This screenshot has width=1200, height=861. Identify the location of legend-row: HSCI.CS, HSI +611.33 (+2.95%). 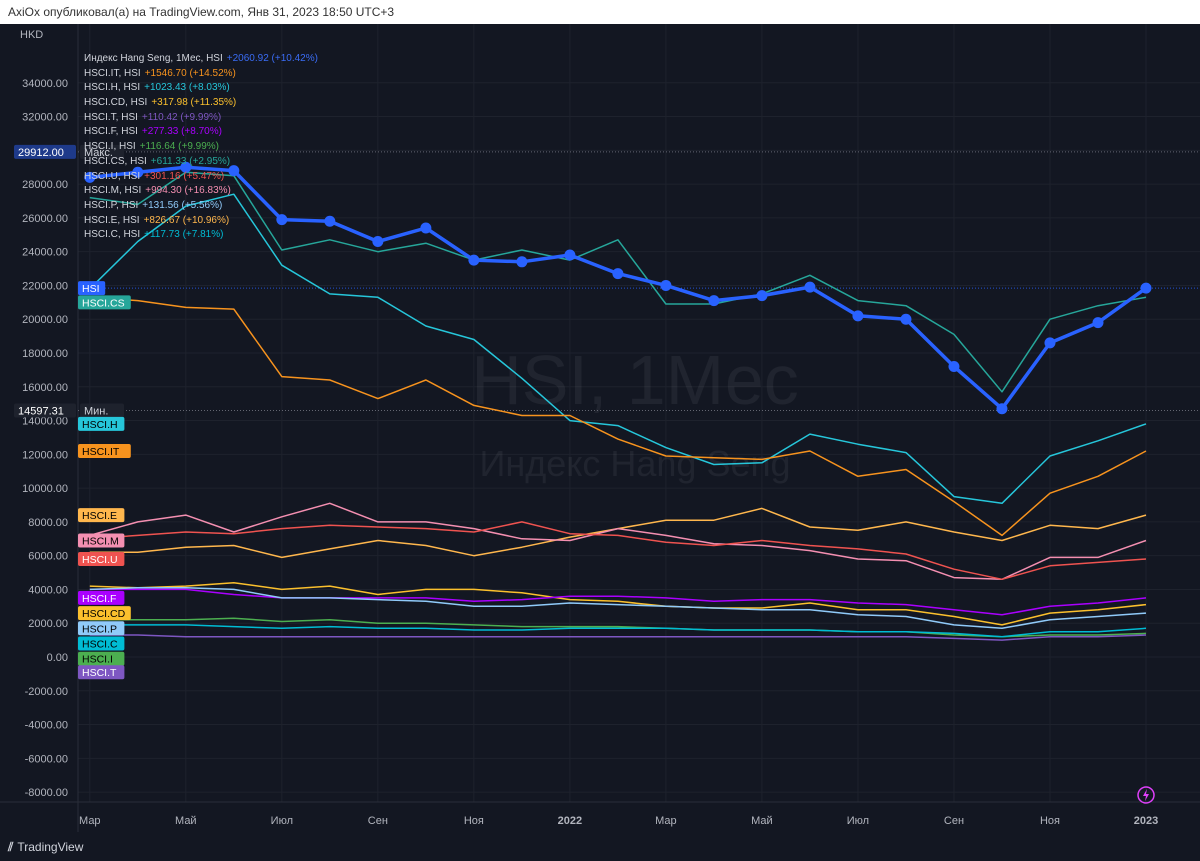
(201, 162).